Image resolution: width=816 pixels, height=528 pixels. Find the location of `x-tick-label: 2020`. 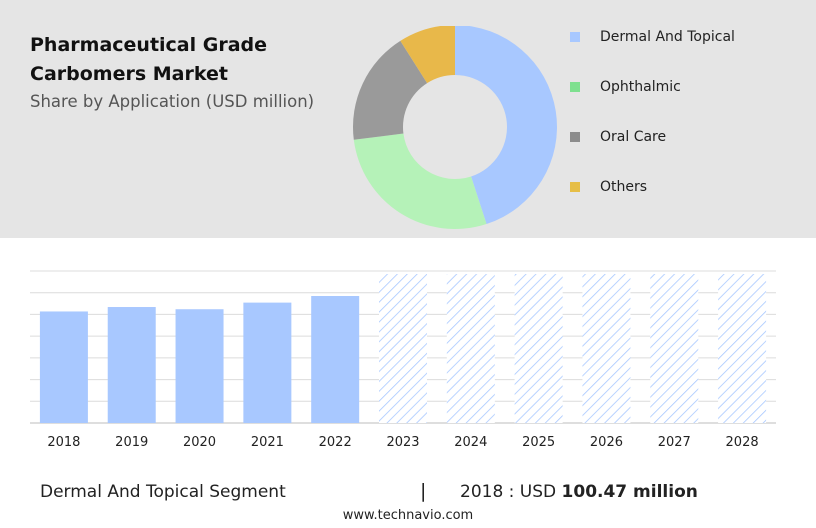

x-tick-label: 2020 is located at coordinates (199, 442).